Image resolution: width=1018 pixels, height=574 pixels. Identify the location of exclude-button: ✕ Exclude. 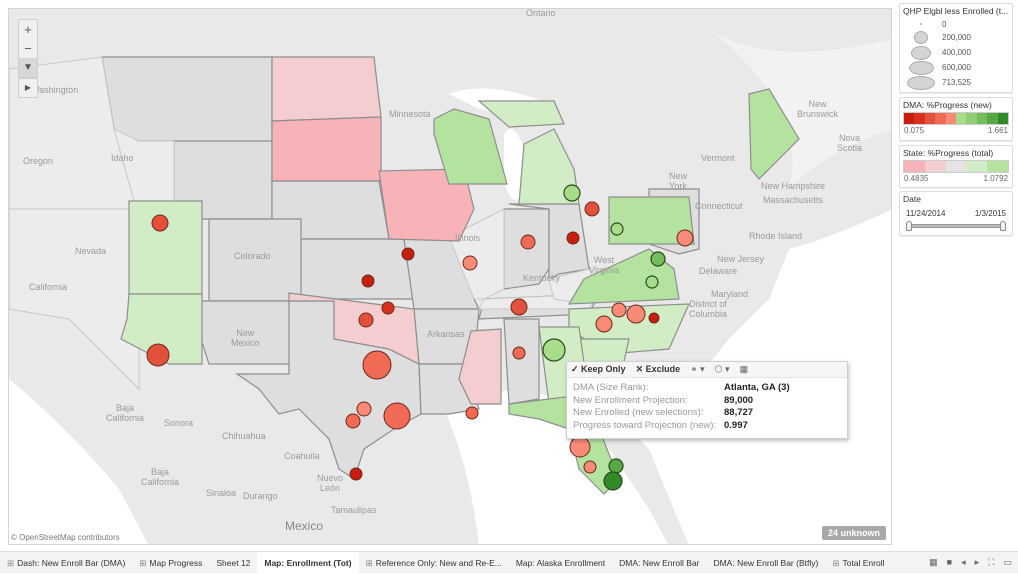
(658, 369).